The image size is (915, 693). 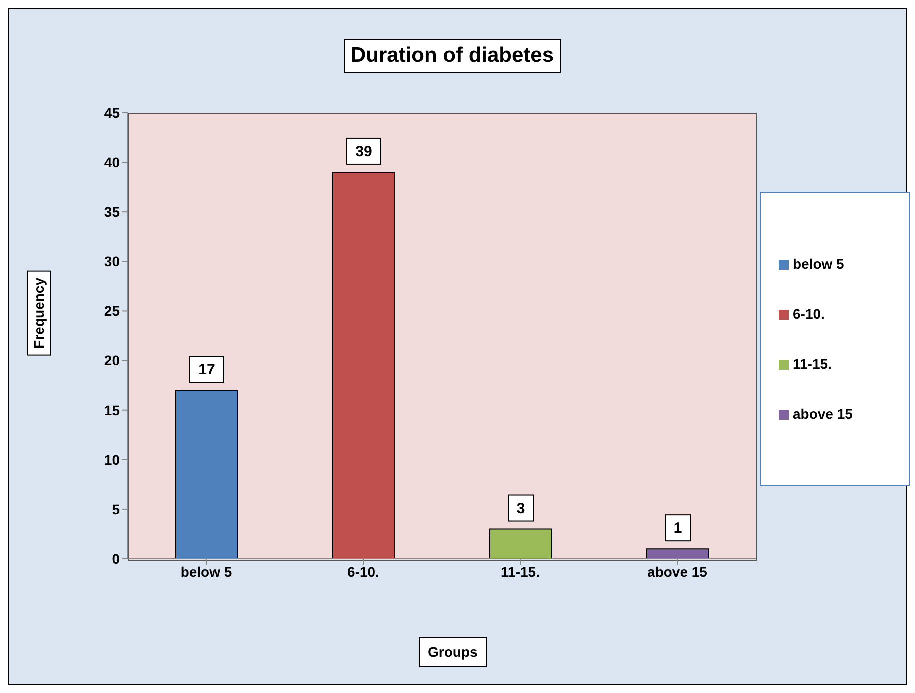 I want to click on y-tick-label: 15, so click(x=112, y=410).